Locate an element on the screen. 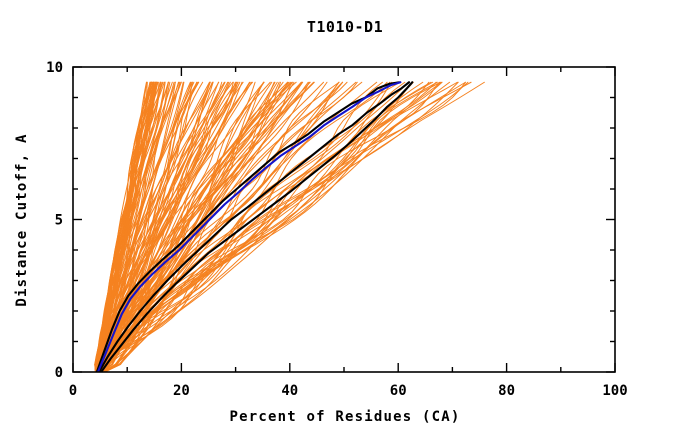 Image resolution: width=680 pixels, height=440 pixels. x-axis-title: Percent of Residues (CA) is located at coordinates (344, 417).